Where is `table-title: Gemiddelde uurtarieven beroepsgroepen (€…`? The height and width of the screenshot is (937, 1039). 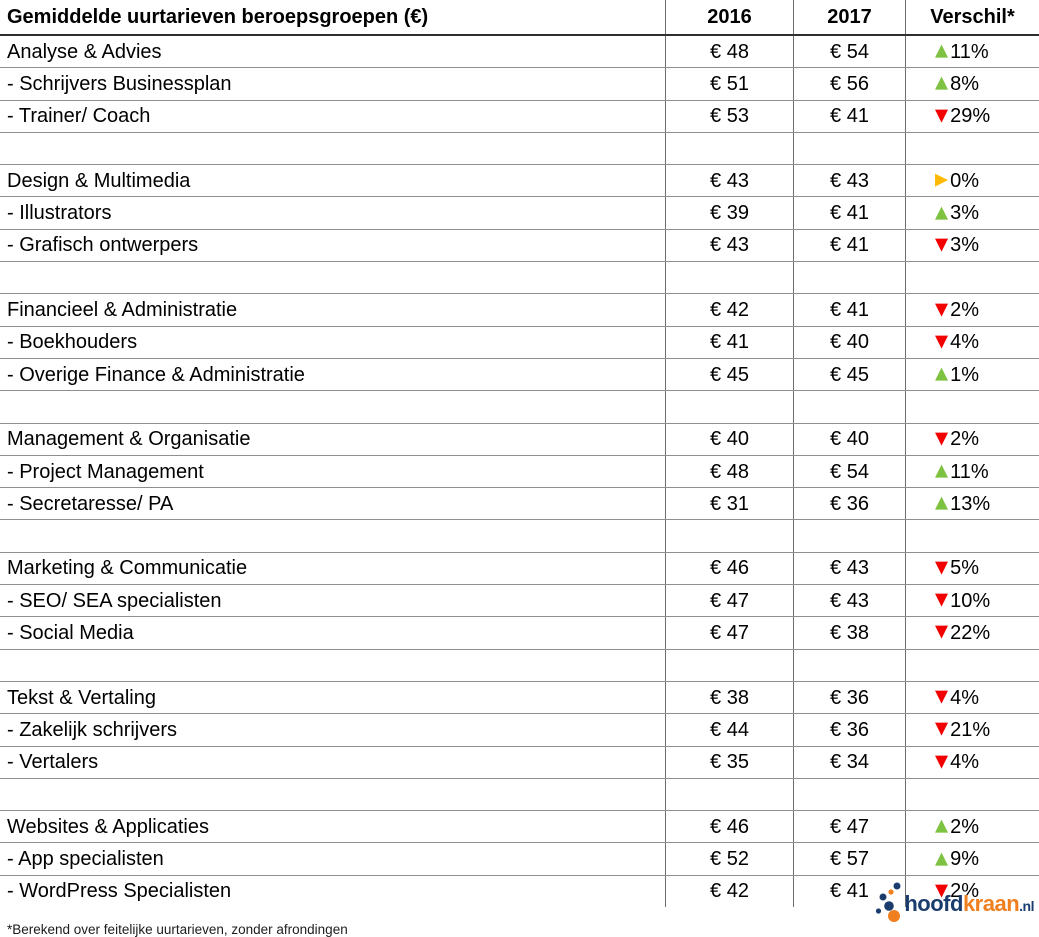
table-title: Gemiddelde uurtarieven beroepsgroepen (€… is located at coordinates (218, 17).